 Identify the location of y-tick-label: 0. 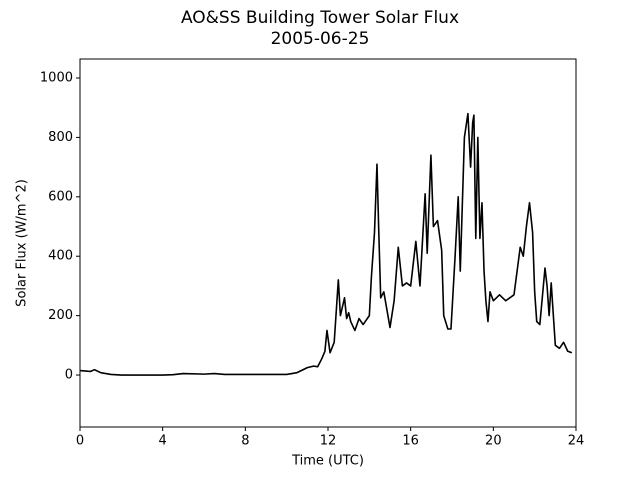
(69, 375).